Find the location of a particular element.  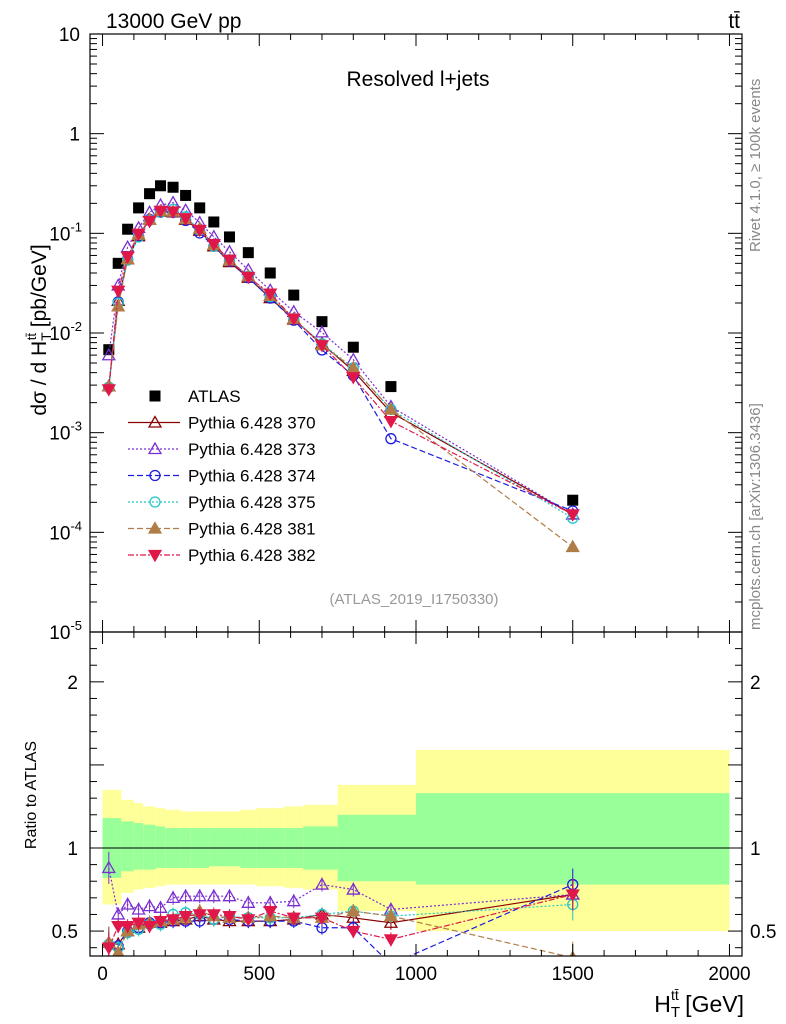

ratio-tick-label-right: 1 is located at coordinates (755, 849).